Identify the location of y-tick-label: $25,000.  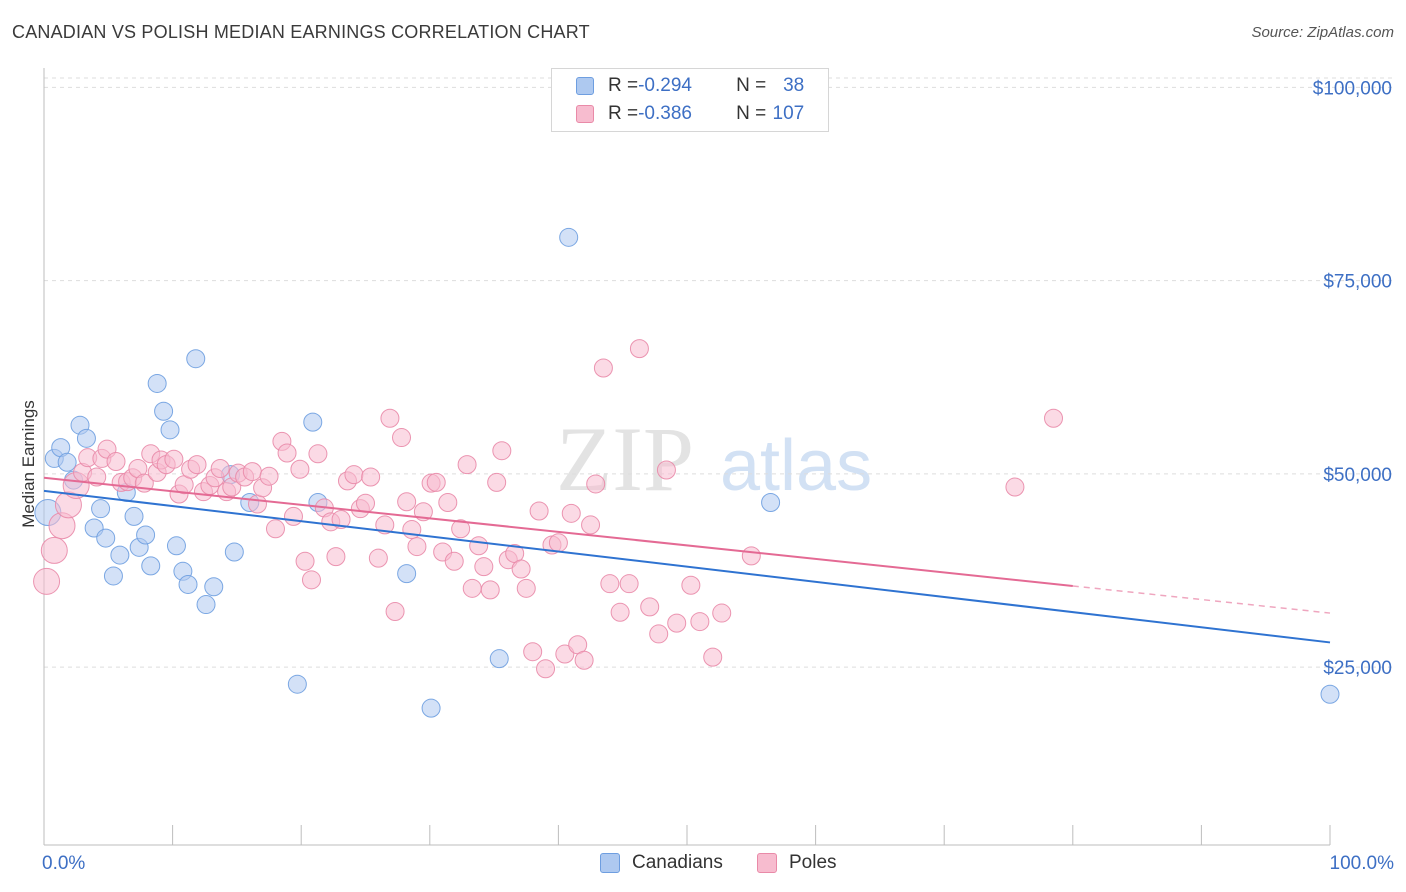
(1357, 668).